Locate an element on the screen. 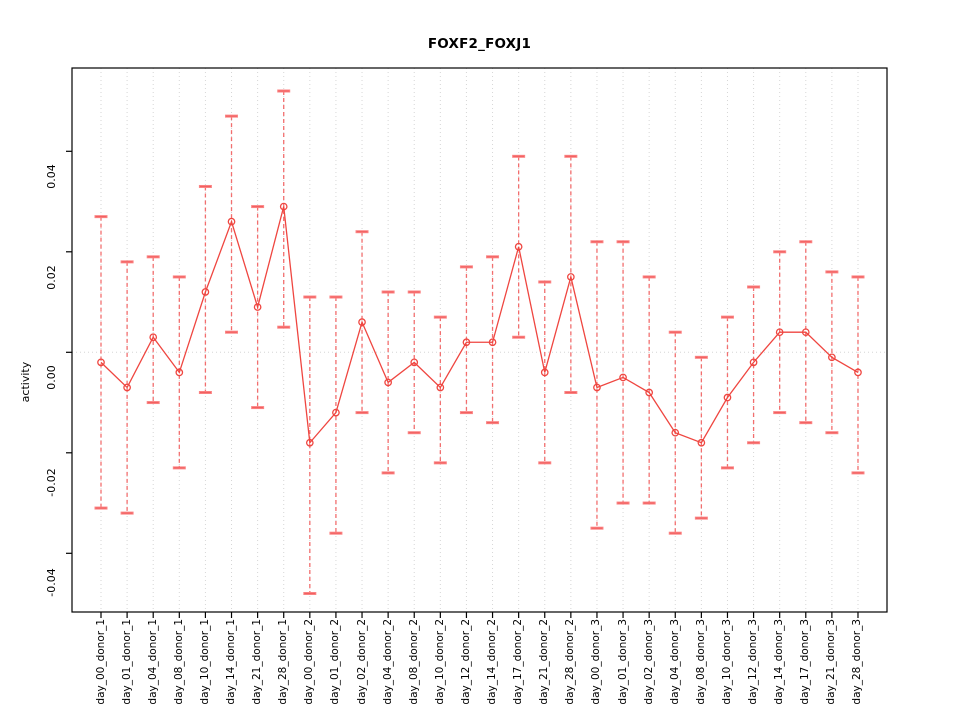 The width and height of the screenshot is (960, 720). x-tick-label: day_00_donor_1 is located at coordinates (100, 663).